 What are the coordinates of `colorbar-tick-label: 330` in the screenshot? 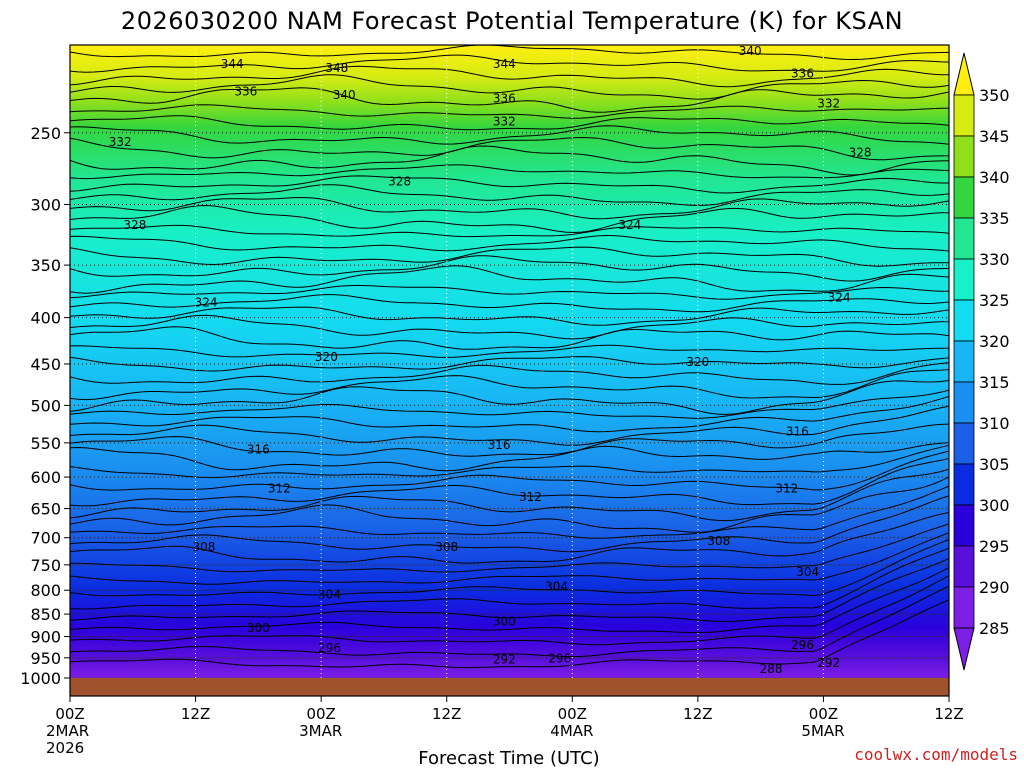 It's located at (994, 259).